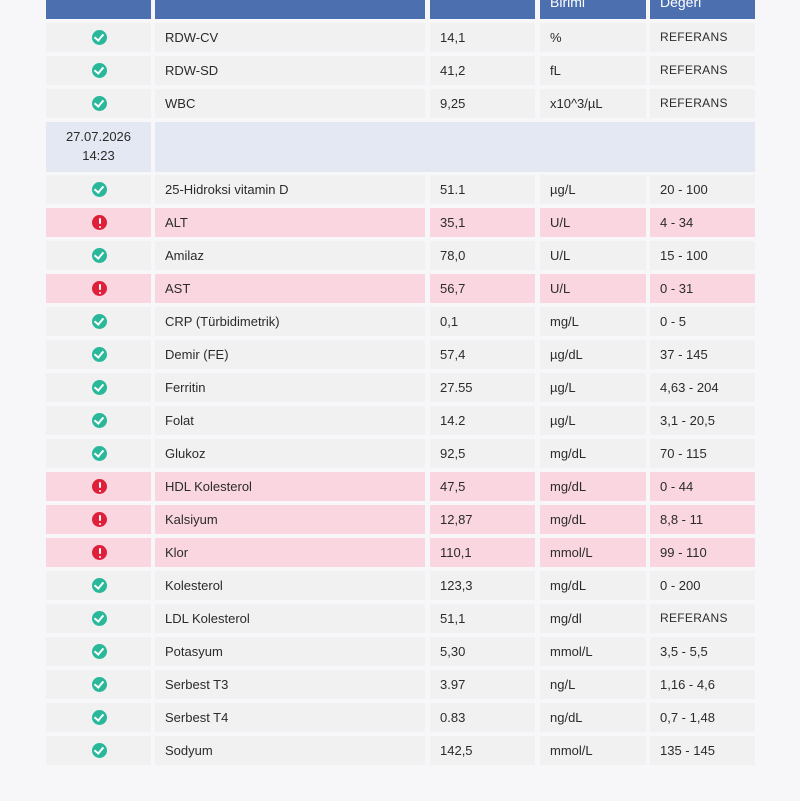 This screenshot has width=800, height=801. What do you see at coordinates (290, 519) in the screenshot?
I see `test-name-cell: Kalsiyum` at bounding box center [290, 519].